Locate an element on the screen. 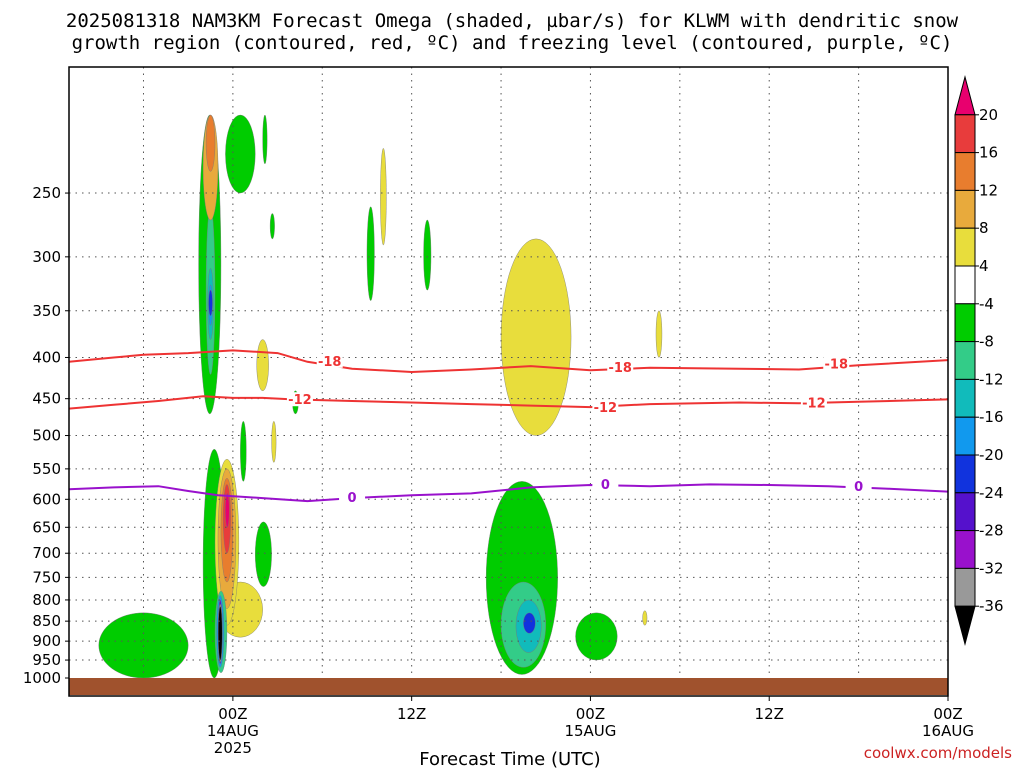 This screenshot has width=1024, height=768. colorbar-label: -8 is located at coordinates (986, 342).